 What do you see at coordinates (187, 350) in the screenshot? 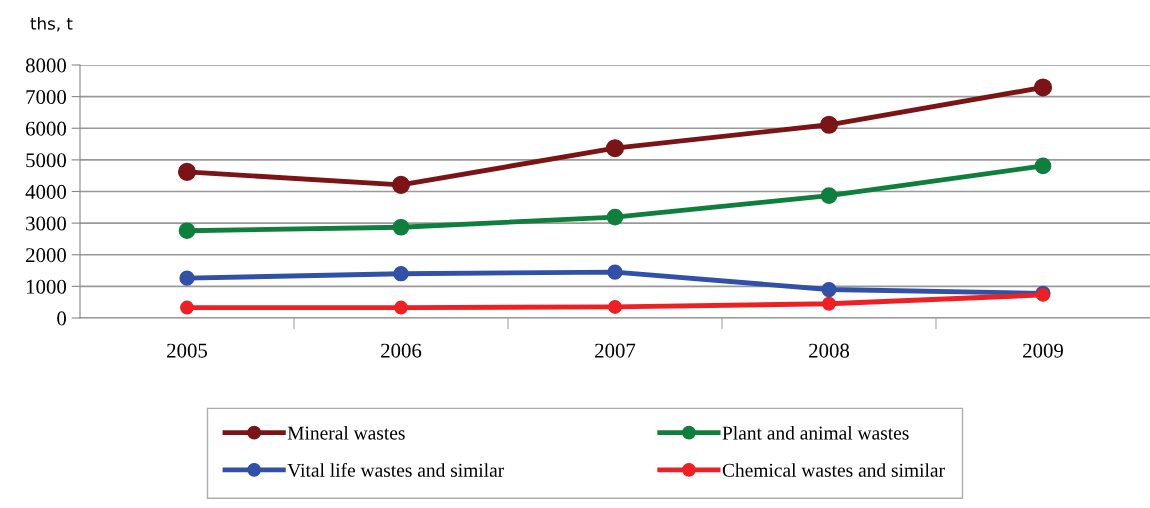
I see `x-tick-label: 2005` at bounding box center [187, 350].